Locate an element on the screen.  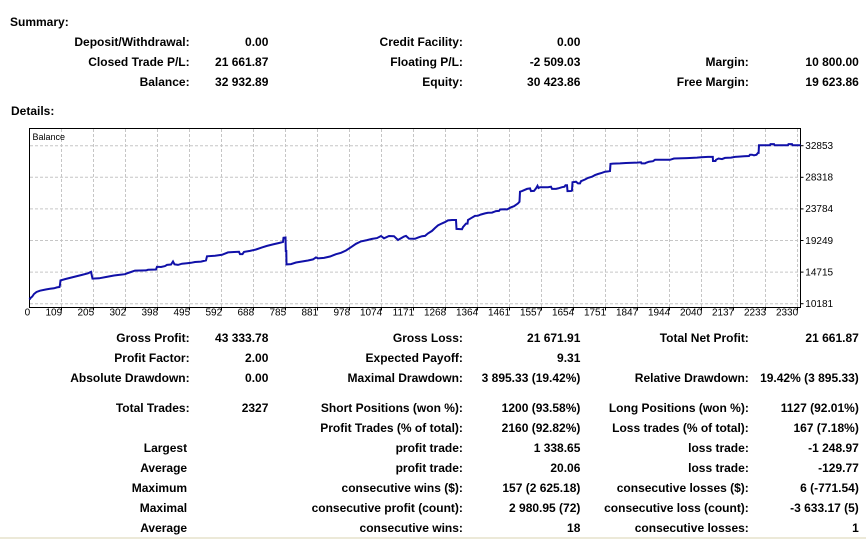
svg-text: 23784 is located at coordinates (819, 209).